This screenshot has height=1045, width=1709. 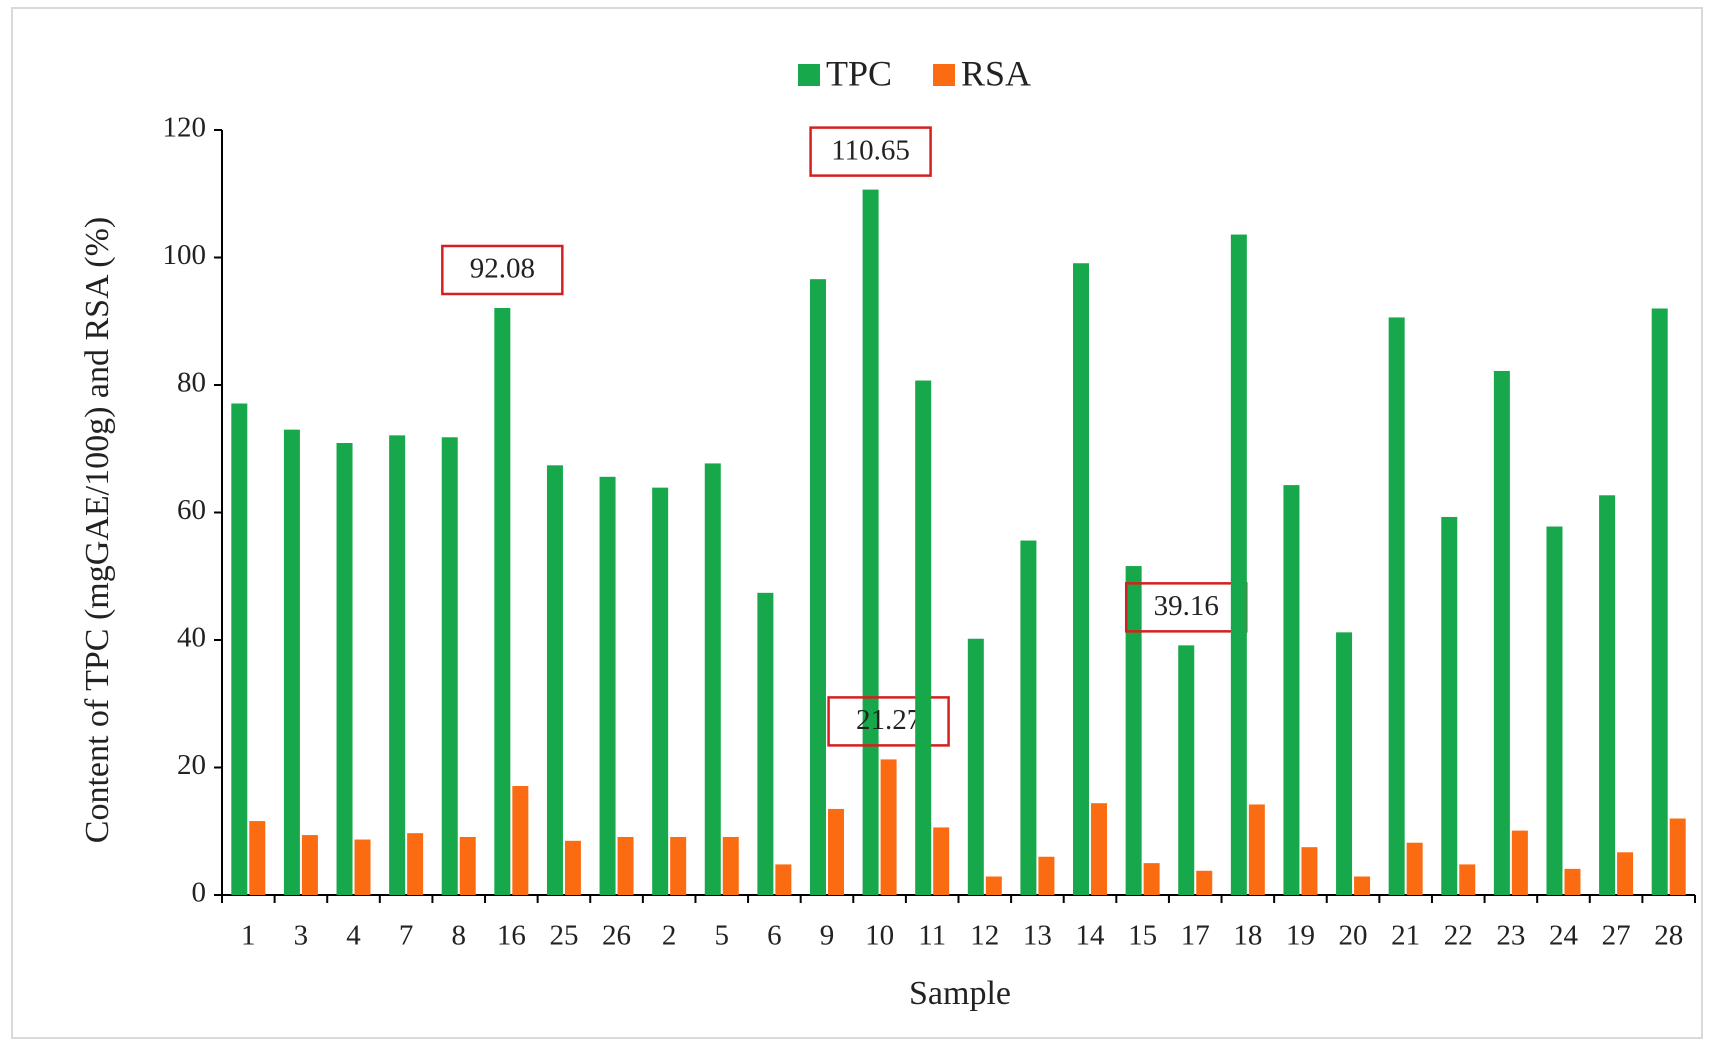 I want to click on x-tick-label: 15, so click(x=1142, y=936).